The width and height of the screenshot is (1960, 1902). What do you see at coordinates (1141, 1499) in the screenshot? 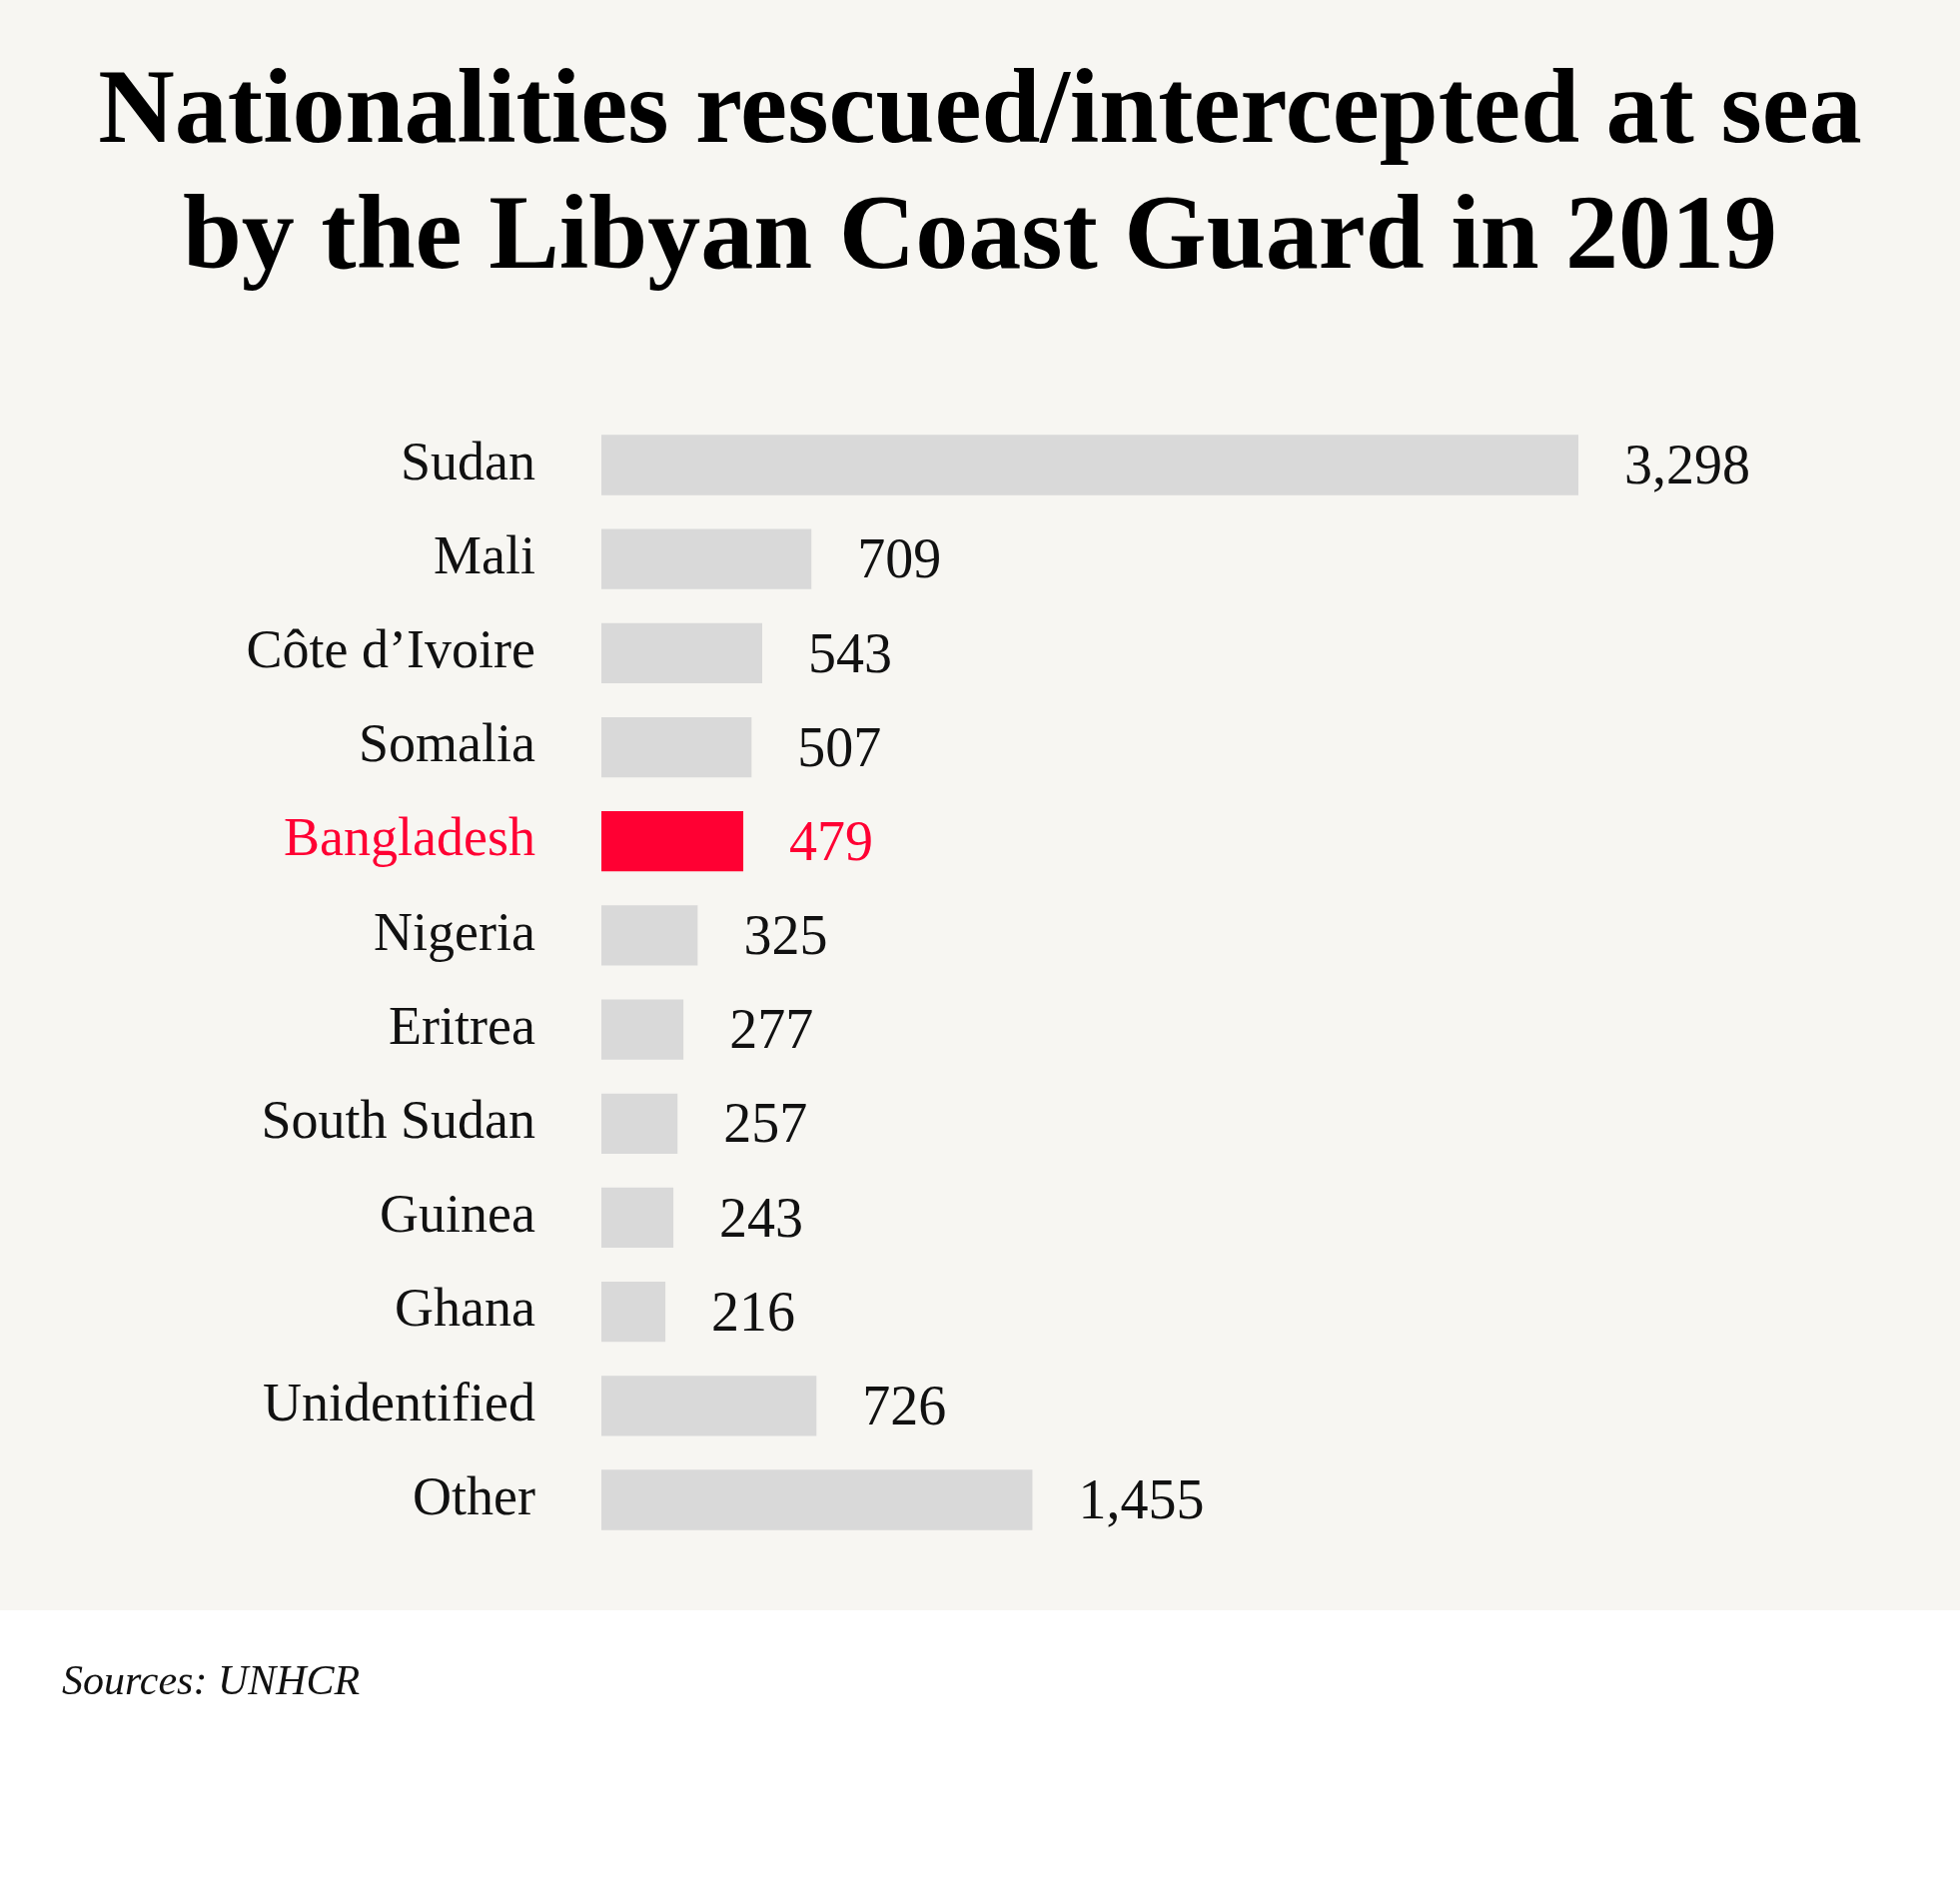
I see `data-label: 1,455` at bounding box center [1141, 1499].